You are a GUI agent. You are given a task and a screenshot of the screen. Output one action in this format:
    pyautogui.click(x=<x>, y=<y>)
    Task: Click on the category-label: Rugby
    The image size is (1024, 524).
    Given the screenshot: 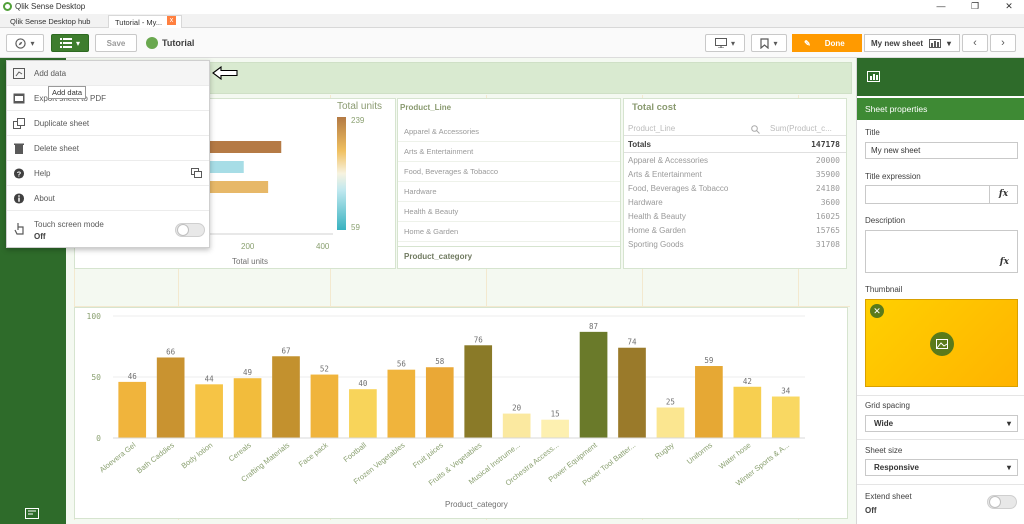 What is the action you would take?
    pyautogui.click(x=664, y=450)
    